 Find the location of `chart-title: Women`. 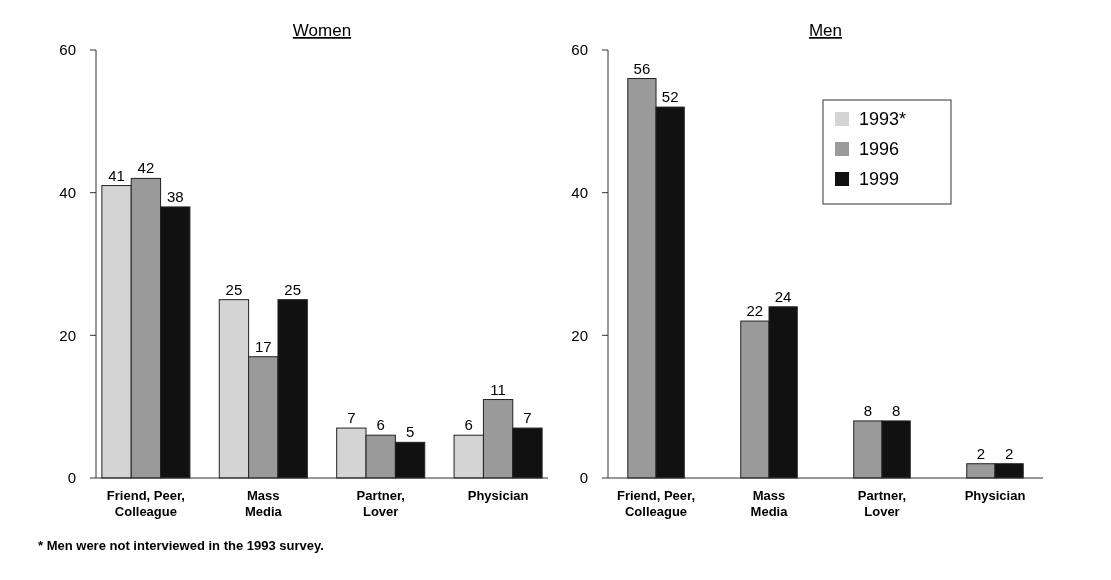

chart-title: Women is located at coordinates (322, 30).